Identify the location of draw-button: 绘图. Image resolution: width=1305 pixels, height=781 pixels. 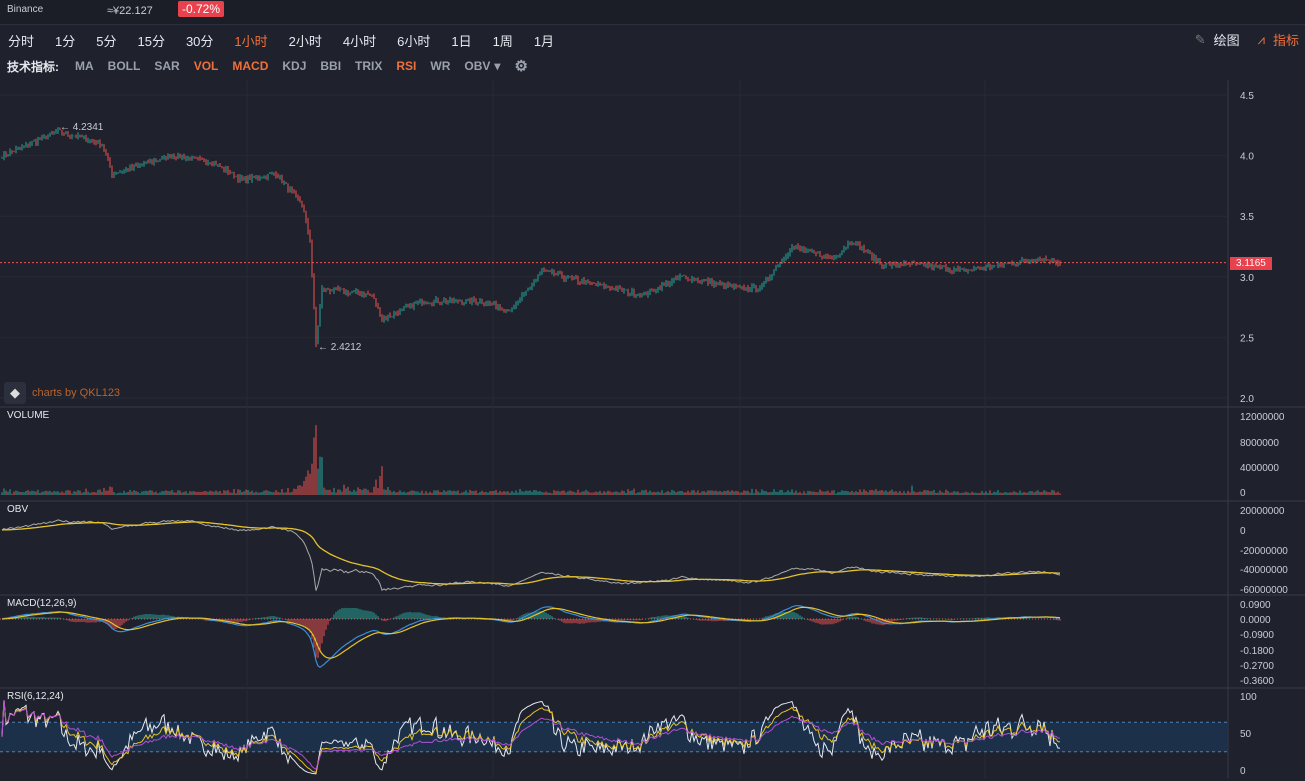
(1226, 40).